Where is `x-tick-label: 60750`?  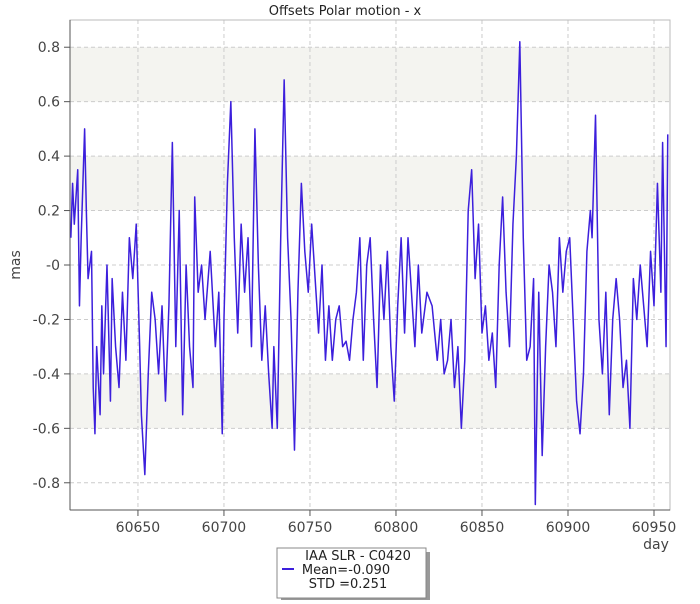
x-tick-label: 60750 is located at coordinates (310, 528).